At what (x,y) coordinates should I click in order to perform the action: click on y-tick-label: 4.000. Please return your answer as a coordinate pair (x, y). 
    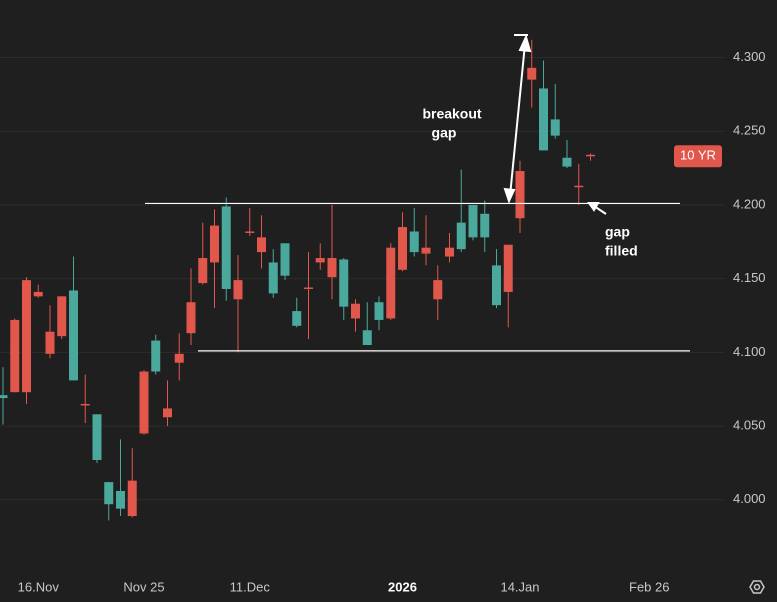
    Looking at the image, I should click on (749, 498).